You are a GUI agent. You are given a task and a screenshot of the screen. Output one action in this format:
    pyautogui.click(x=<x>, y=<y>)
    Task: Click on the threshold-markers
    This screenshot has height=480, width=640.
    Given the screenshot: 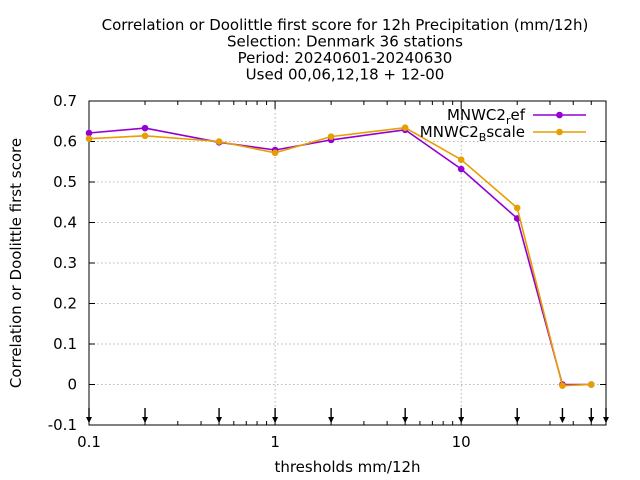 What is the action you would take?
    pyautogui.click(x=347, y=415)
    